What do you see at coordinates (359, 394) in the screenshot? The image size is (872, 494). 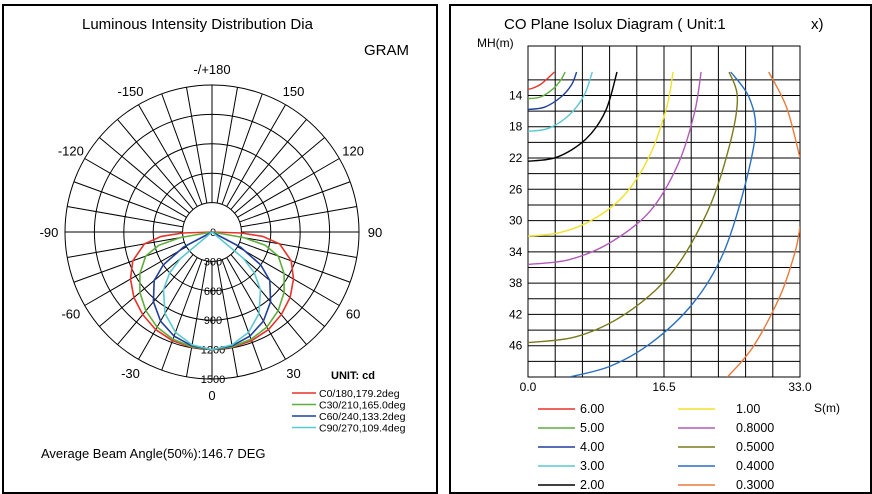 I see `polar-legend-label: C0/180,179.2deg` at bounding box center [359, 394].